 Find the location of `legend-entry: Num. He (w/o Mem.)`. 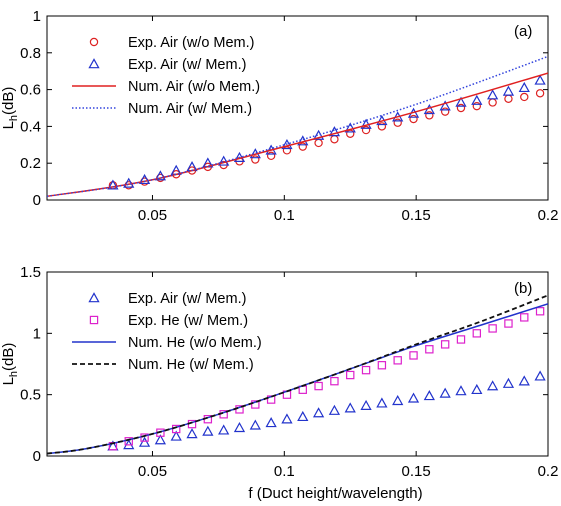

legend-entry: Num. He (w/o Mem.) is located at coordinates (195, 343).